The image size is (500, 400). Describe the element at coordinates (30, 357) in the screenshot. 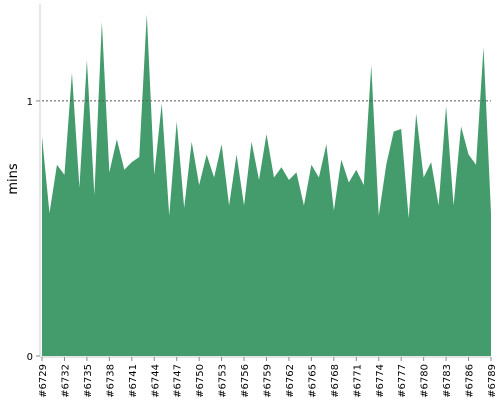

I see `y-tick-label: 0` at that location.